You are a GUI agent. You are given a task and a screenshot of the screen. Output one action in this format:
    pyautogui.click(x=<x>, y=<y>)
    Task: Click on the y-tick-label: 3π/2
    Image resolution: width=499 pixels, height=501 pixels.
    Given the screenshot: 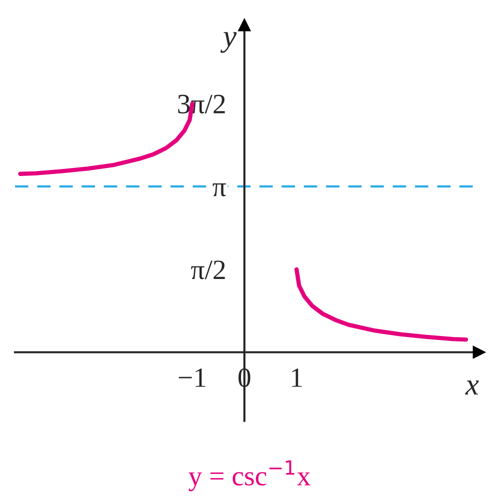 What is the action you would take?
    pyautogui.click(x=201, y=104)
    